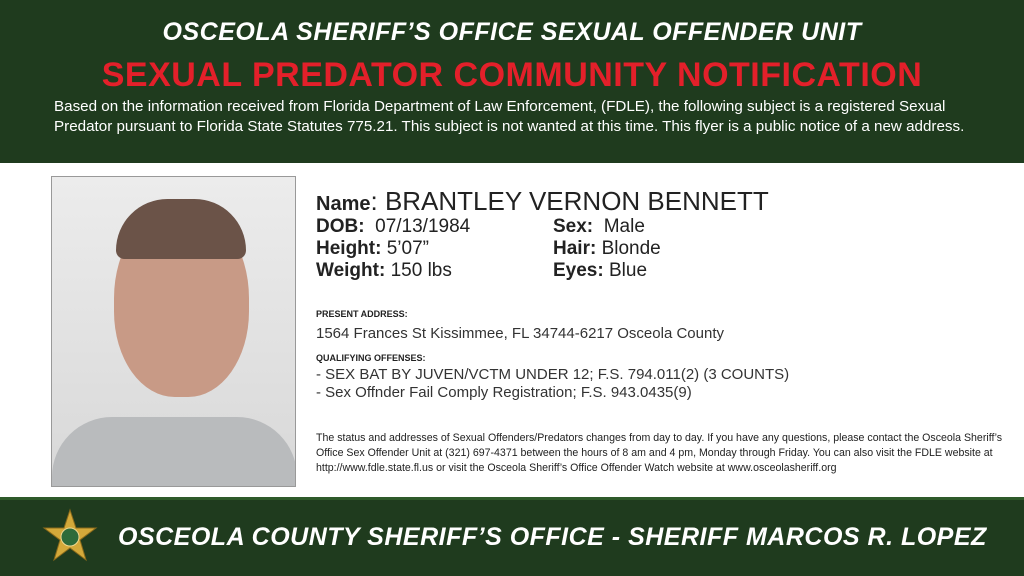 The image size is (1024, 576). I want to click on weight-label: Weight:, so click(351, 270).